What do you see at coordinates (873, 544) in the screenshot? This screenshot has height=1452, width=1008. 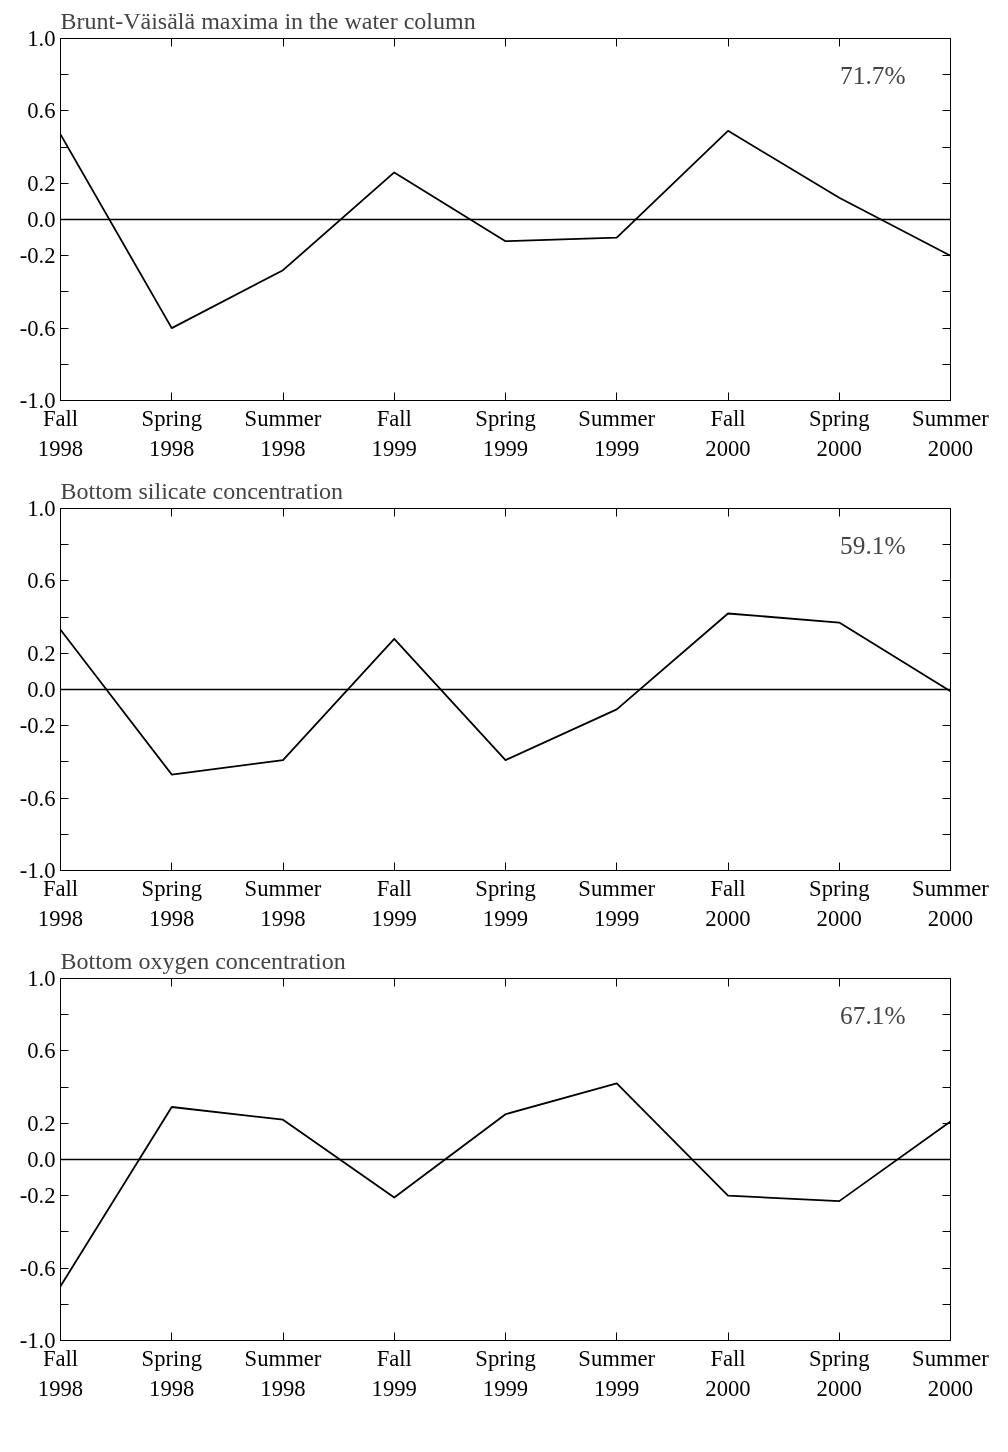 I see `annotation: 59.1%` at bounding box center [873, 544].